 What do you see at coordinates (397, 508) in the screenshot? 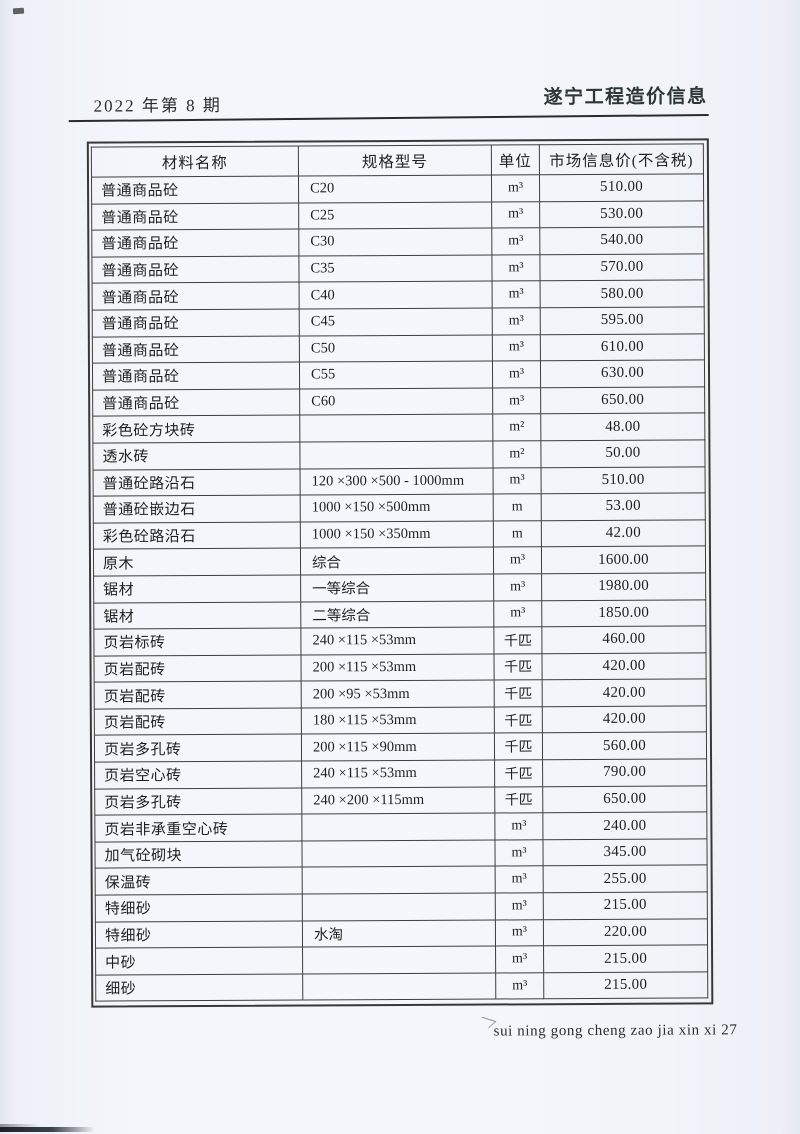
I see `cell-spec-model: 1000 ×150 ×500mm` at bounding box center [397, 508].